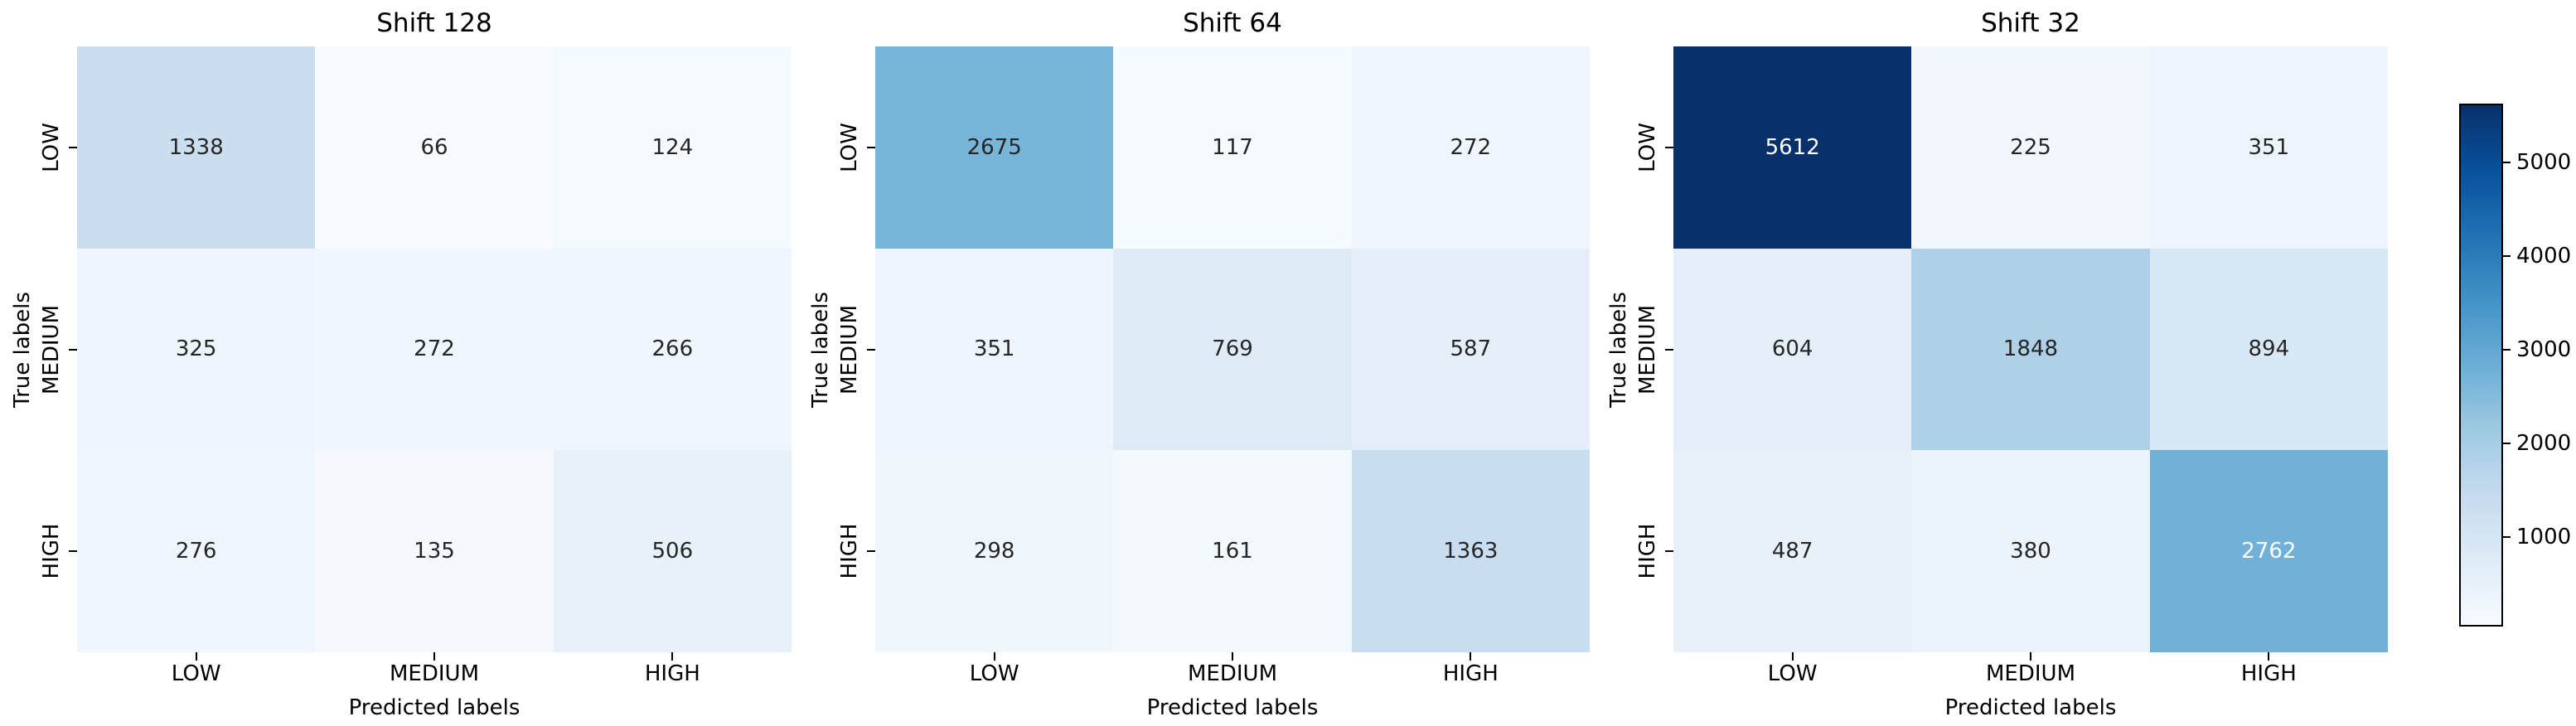  Describe the element at coordinates (2544, 350) in the screenshot. I see `colorbar-tick-label: 3000` at that location.